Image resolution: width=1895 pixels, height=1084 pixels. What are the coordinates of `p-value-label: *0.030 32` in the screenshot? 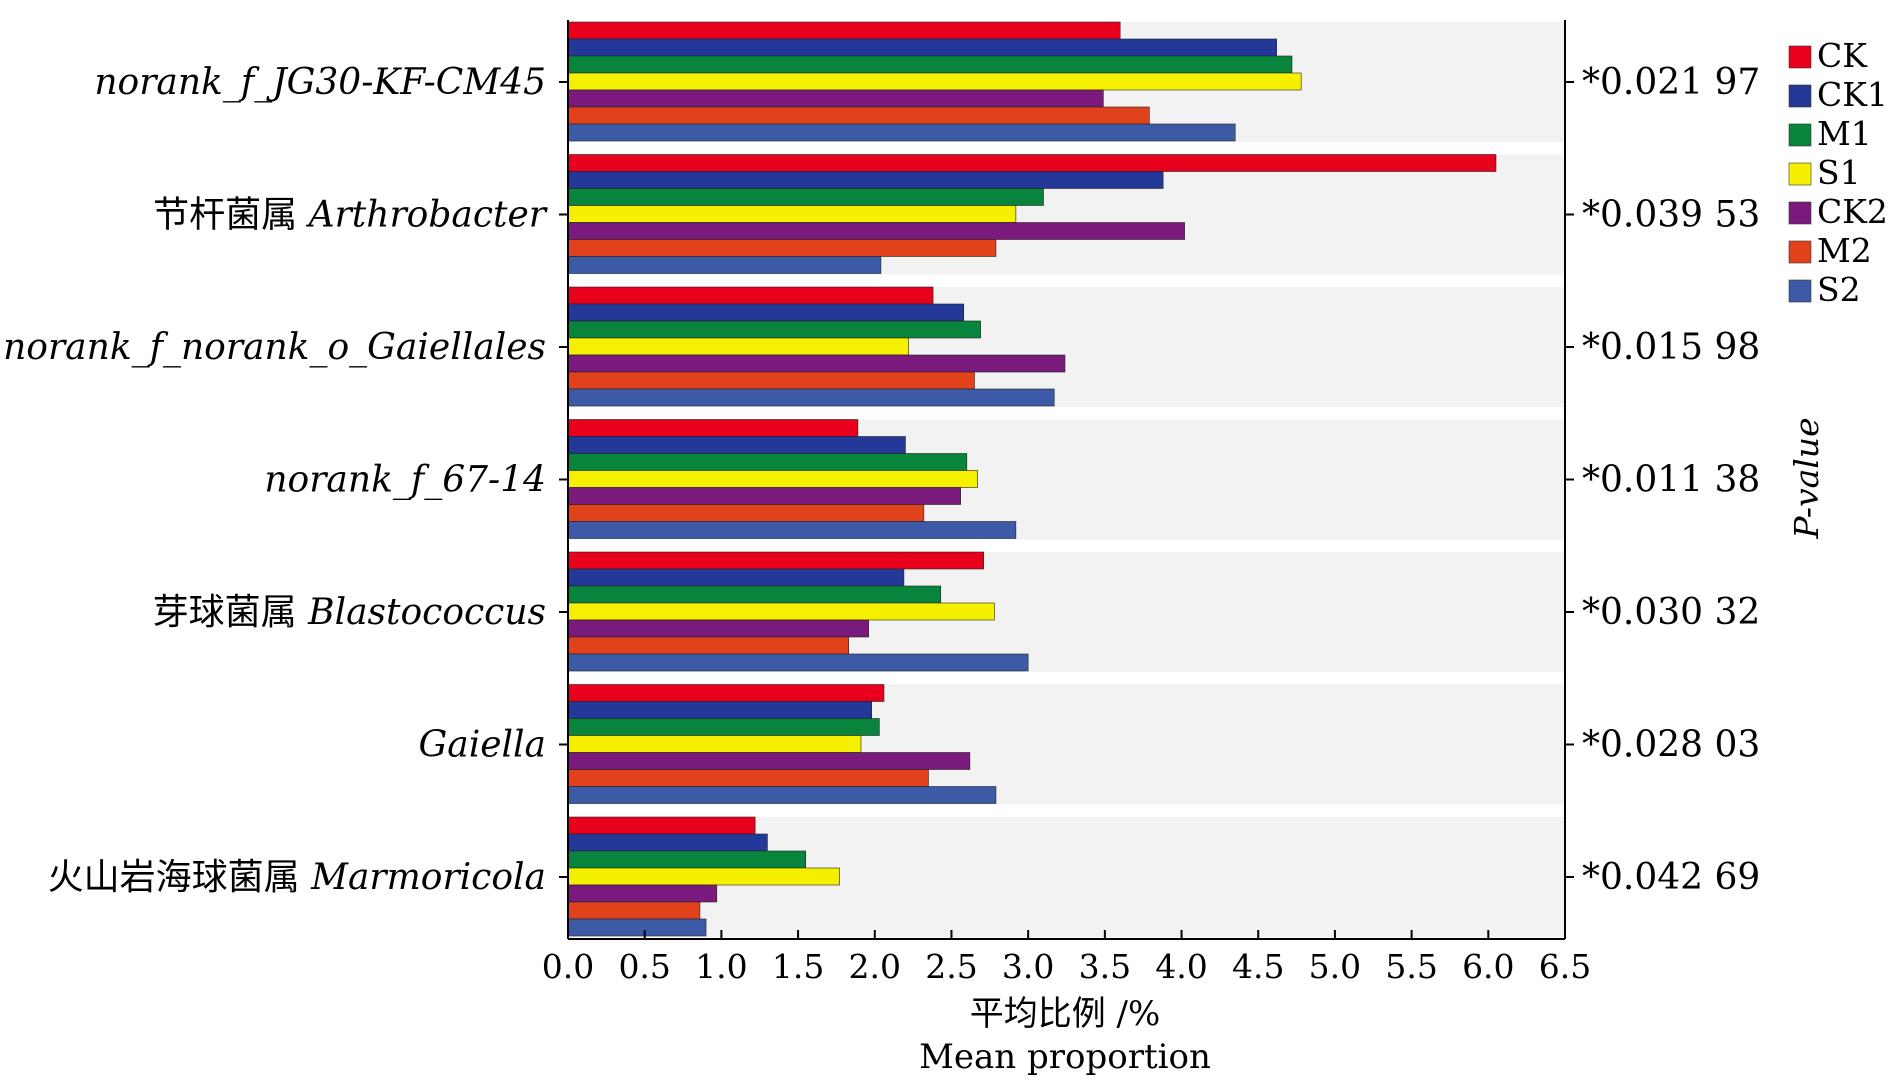 It's located at (1671, 612).